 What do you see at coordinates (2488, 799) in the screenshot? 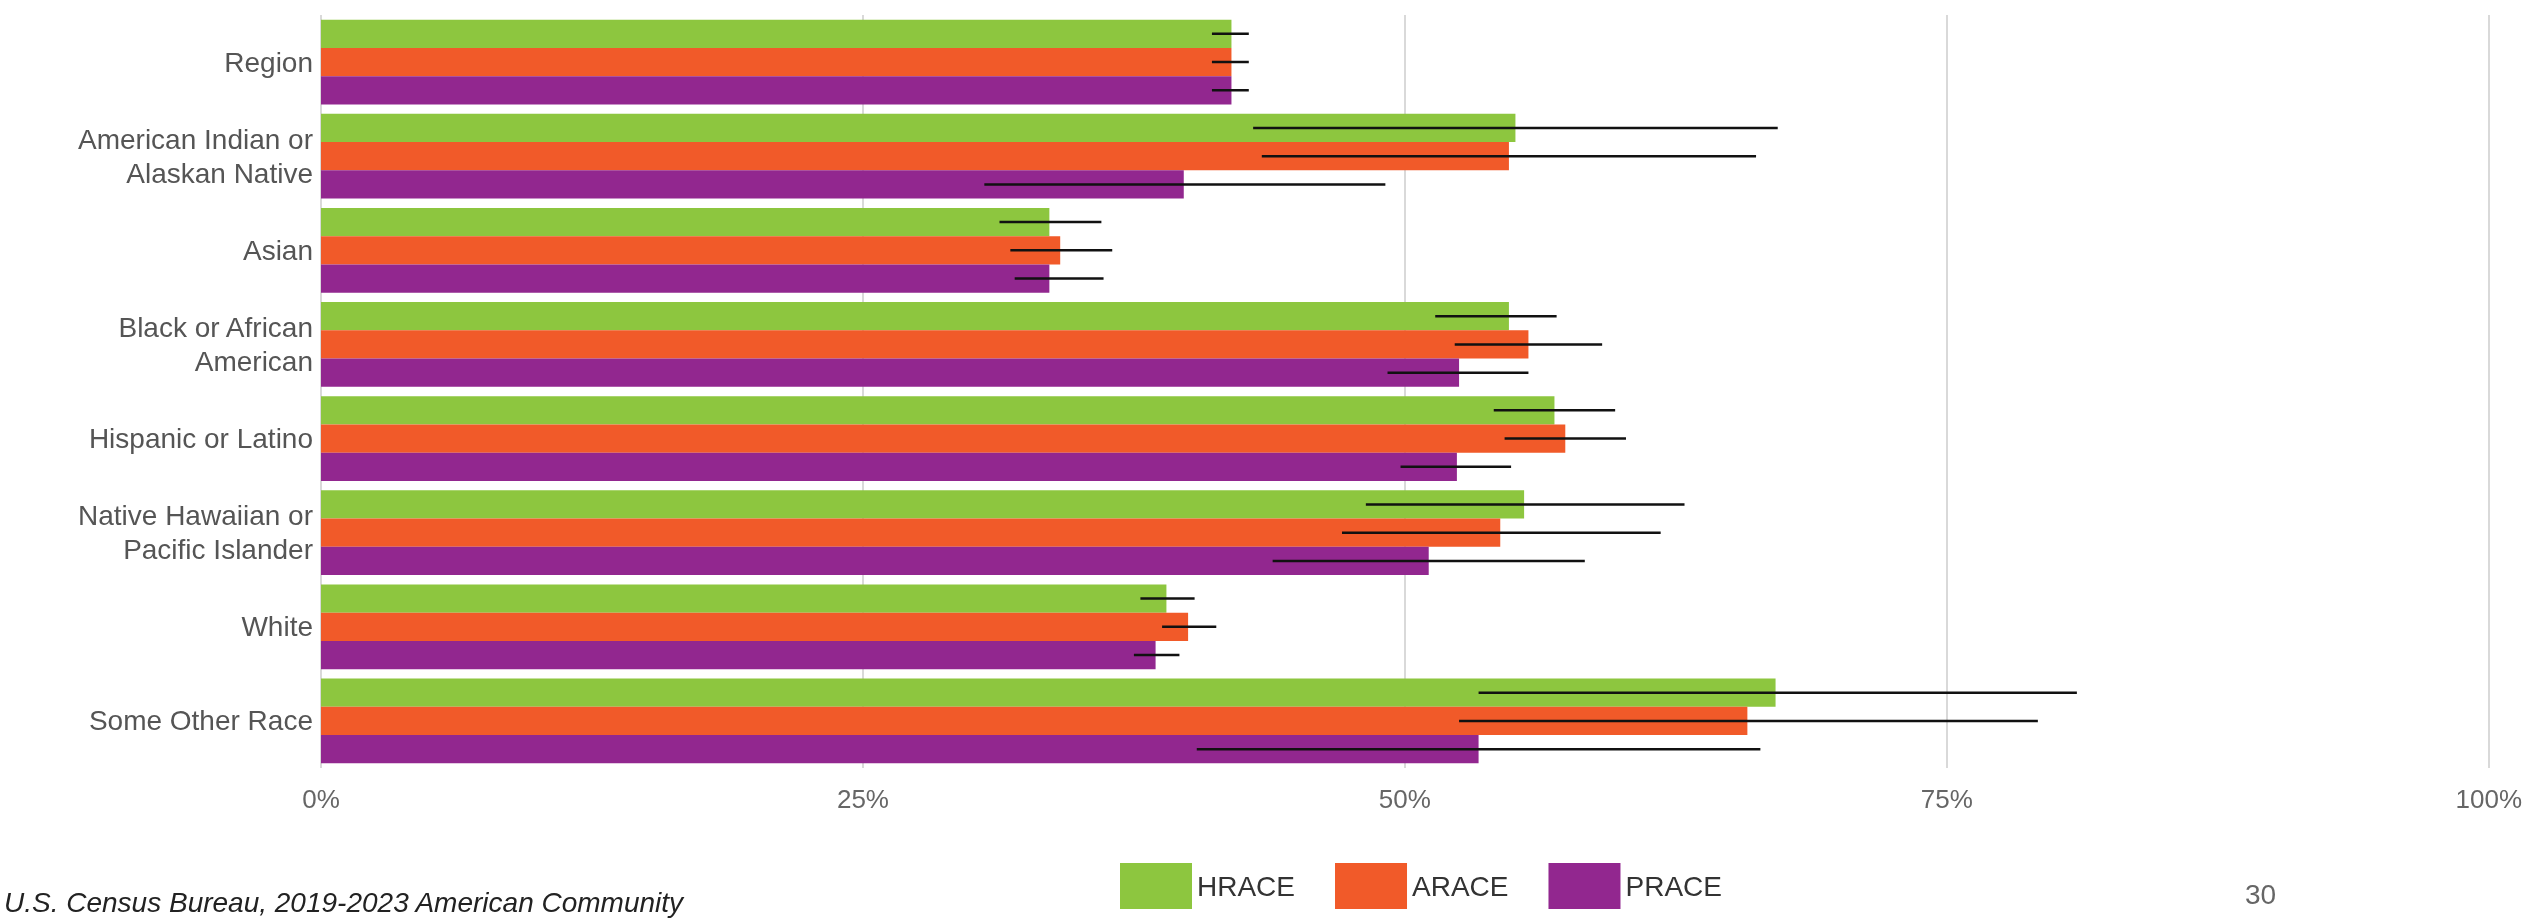
I see `x-tick-label: 100%` at bounding box center [2488, 799].